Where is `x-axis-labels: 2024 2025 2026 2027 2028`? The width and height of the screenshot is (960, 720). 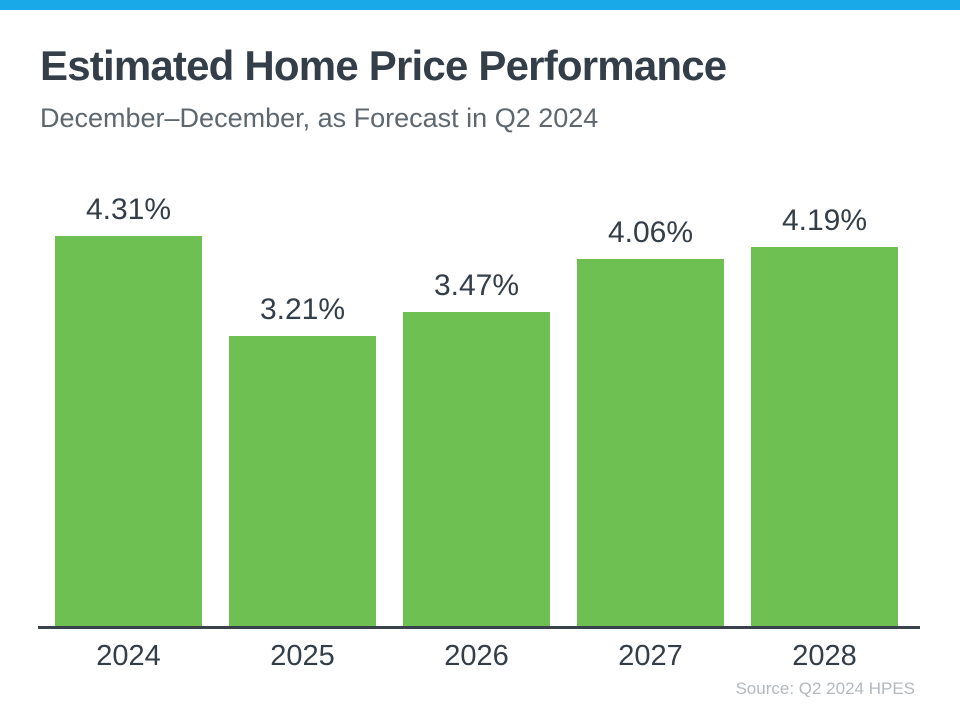 x-axis-labels: 2024 2025 2026 2027 2028 is located at coordinates (476, 656).